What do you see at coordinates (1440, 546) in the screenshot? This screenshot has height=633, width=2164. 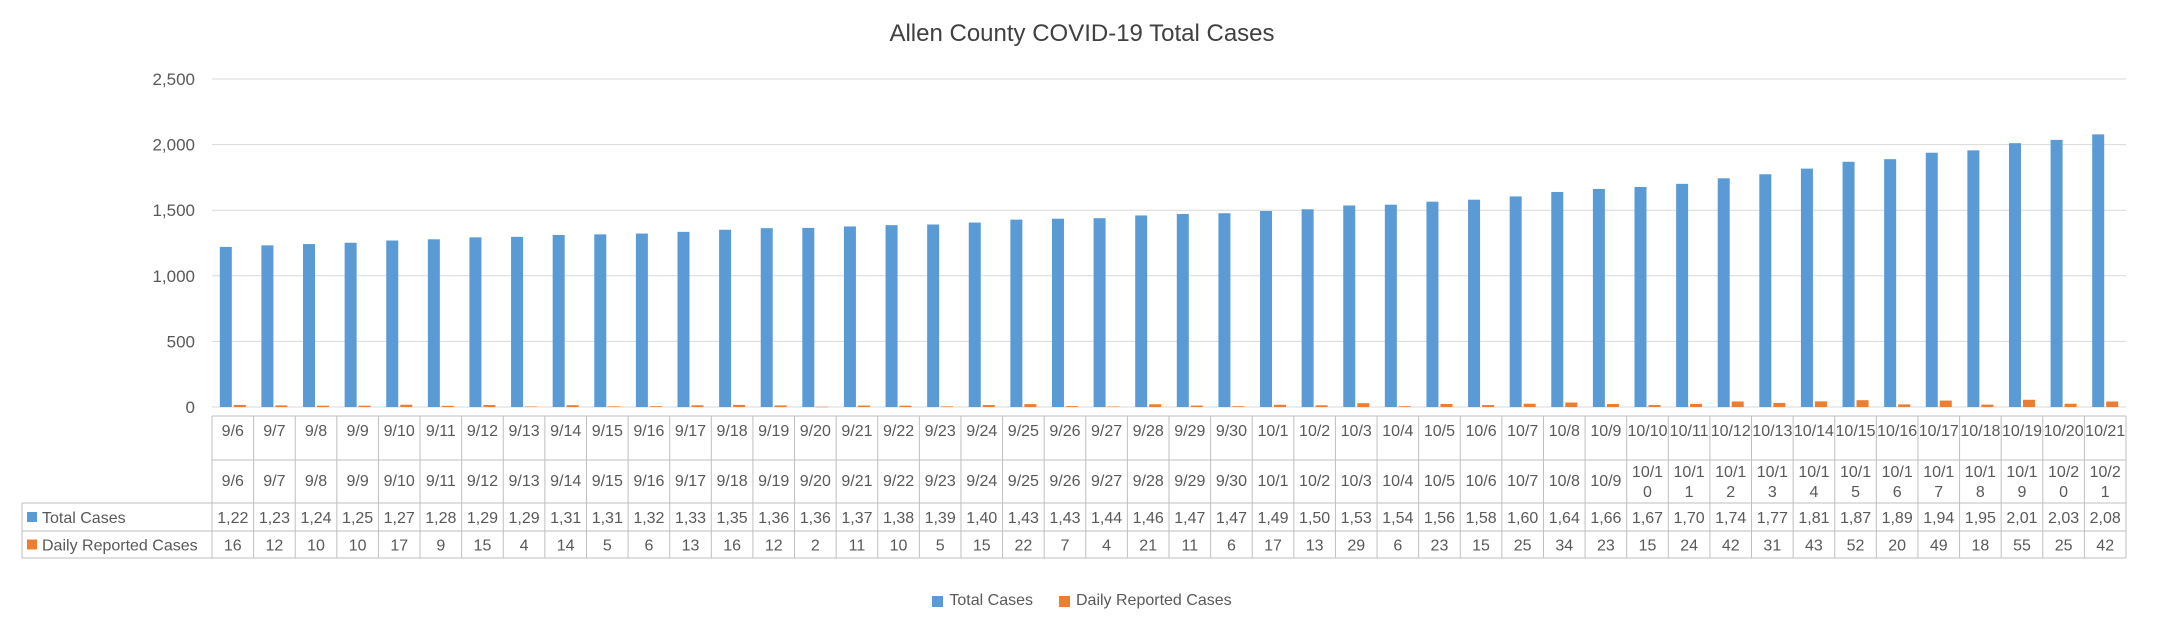 I see `table-cell: 23` at bounding box center [1440, 546].